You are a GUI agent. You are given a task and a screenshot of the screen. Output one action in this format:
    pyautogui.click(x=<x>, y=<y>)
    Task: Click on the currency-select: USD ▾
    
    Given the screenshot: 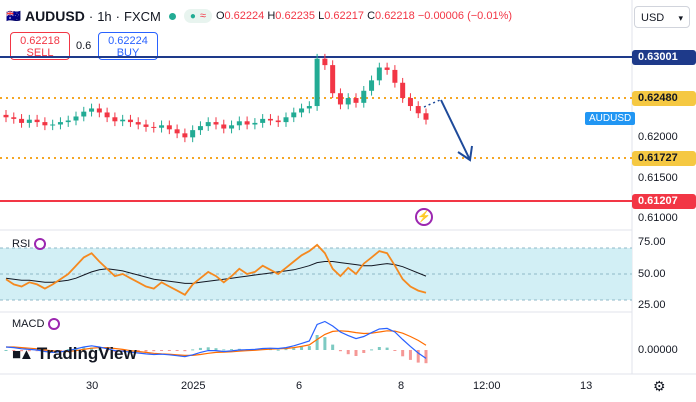 What is the action you would take?
    pyautogui.click(x=662, y=17)
    